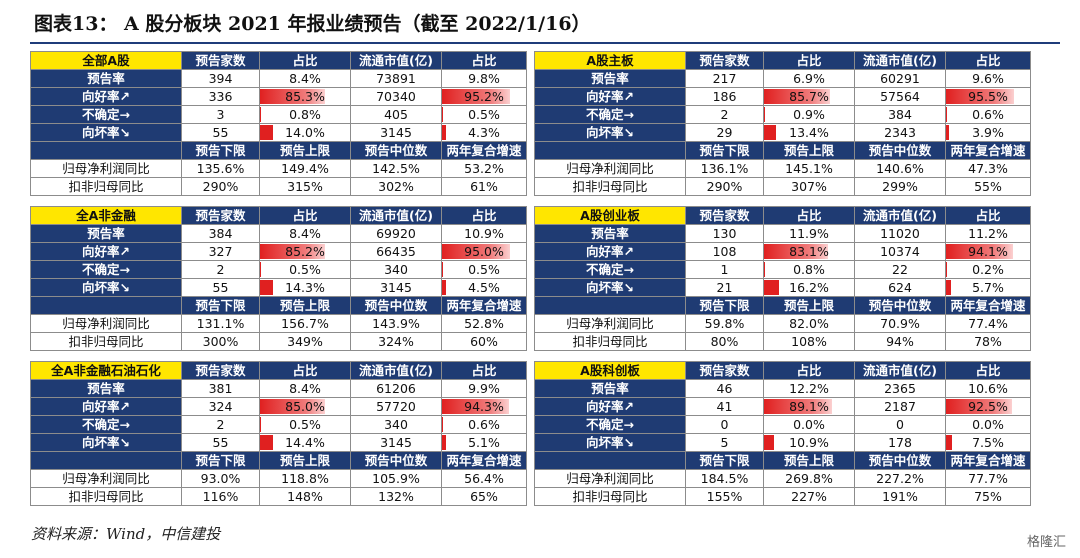 This screenshot has width=1080, height=558. What do you see at coordinates (809, 287) in the screenshot?
I see `percent-cell: 16.2%` at bounding box center [809, 287].